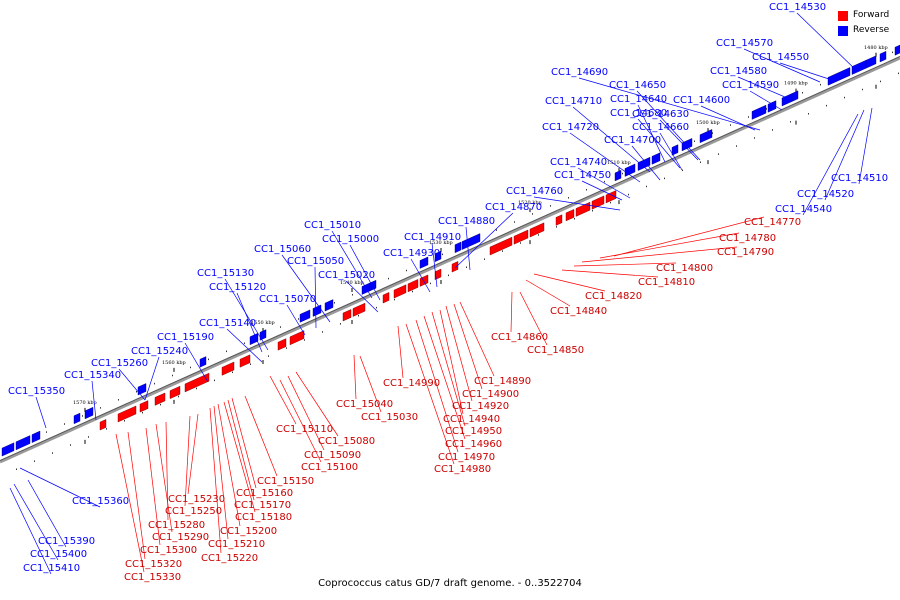  I want to click on reverse-gene-label: CC1_15360, so click(100, 501).